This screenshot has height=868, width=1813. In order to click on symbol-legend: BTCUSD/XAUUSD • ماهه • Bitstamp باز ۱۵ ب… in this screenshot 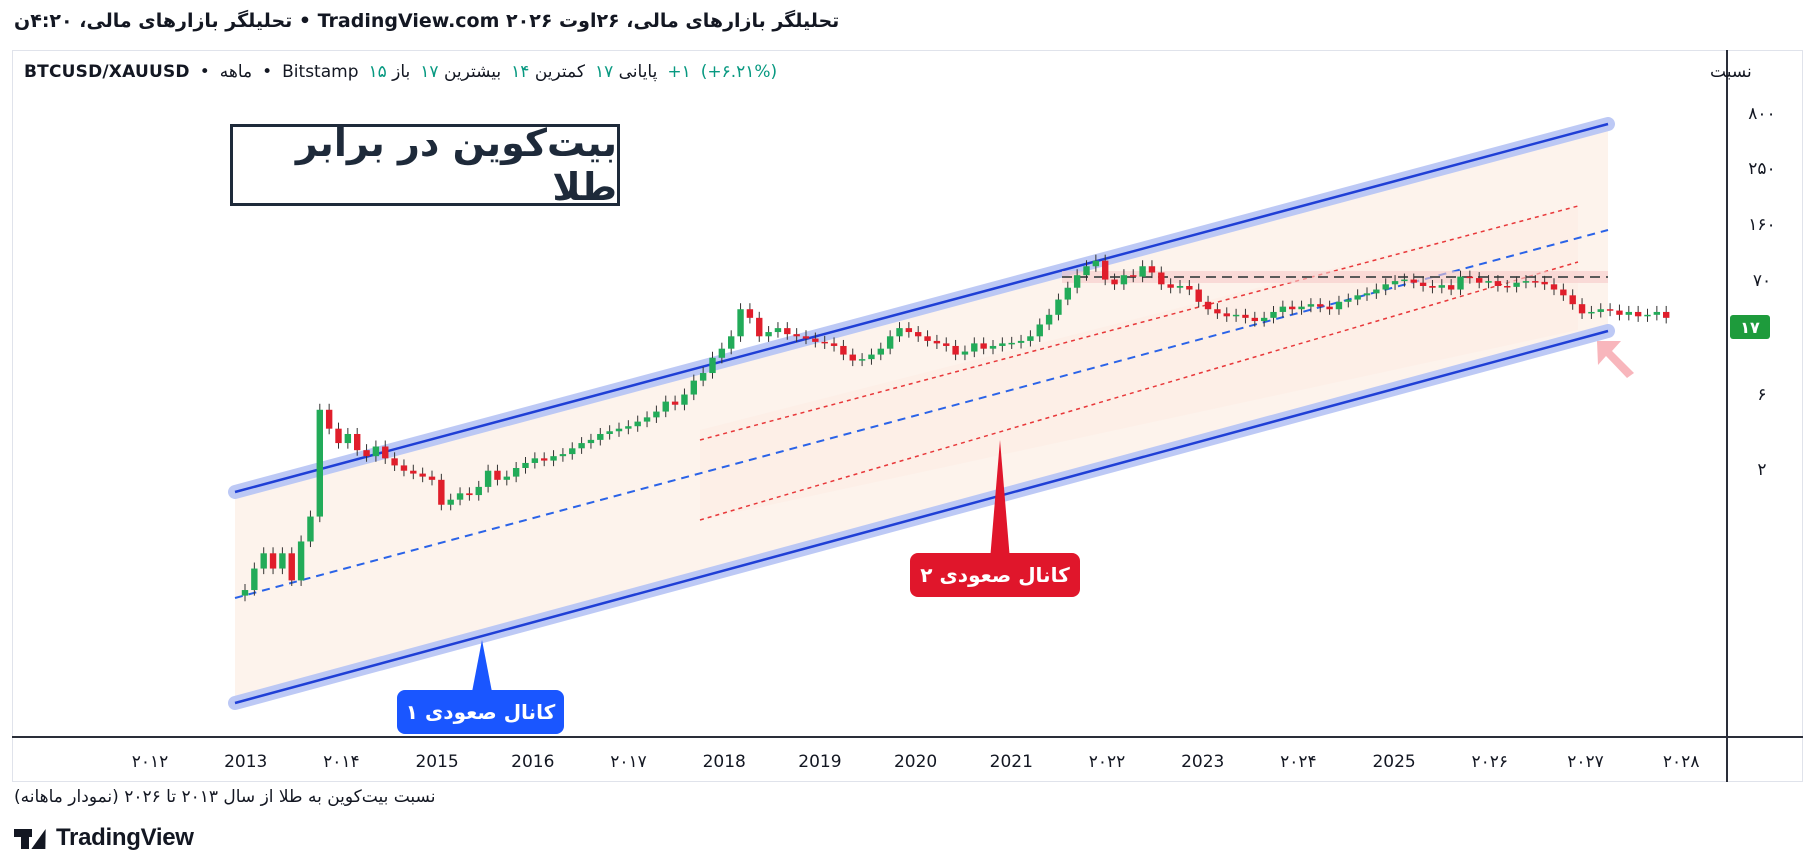, I will do `click(400, 72)`.